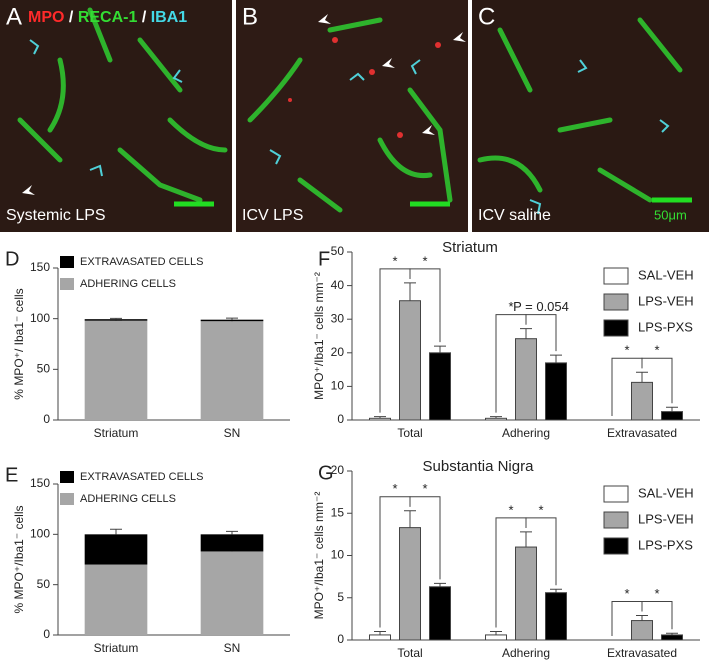 The image size is (709, 668). I want to click on image-c, so click(590, 116).